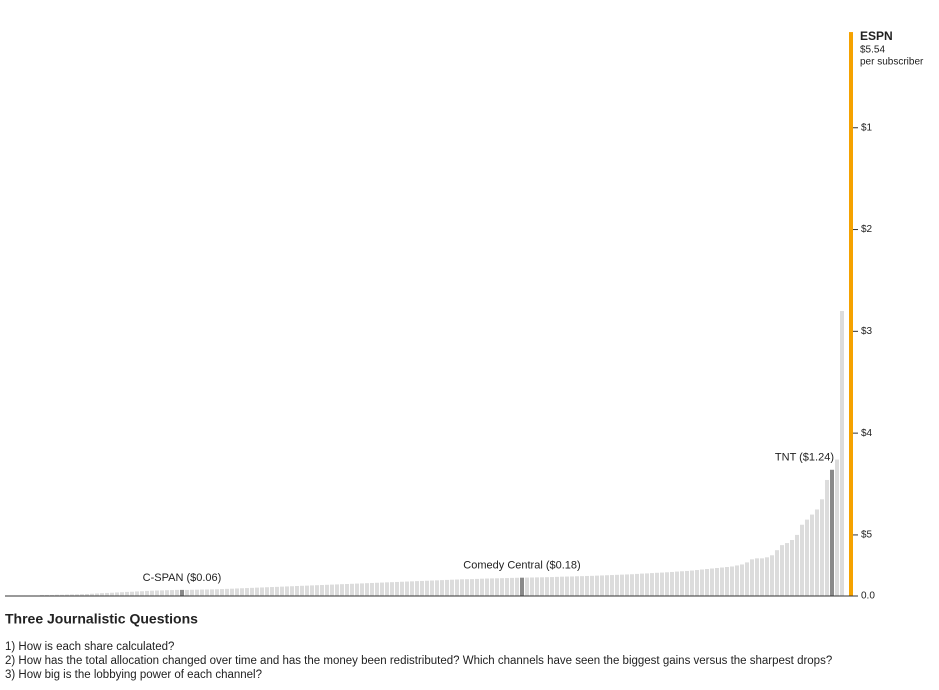 This screenshot has height=690, width=939. I want to click on bar-label: TNT ($1.24), so click(804, 458).